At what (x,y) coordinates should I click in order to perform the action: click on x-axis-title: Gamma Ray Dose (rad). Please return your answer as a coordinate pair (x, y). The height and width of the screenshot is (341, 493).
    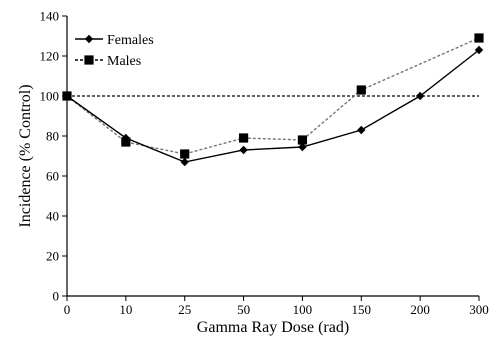
    Looking at the image, I should click on (273, 327).